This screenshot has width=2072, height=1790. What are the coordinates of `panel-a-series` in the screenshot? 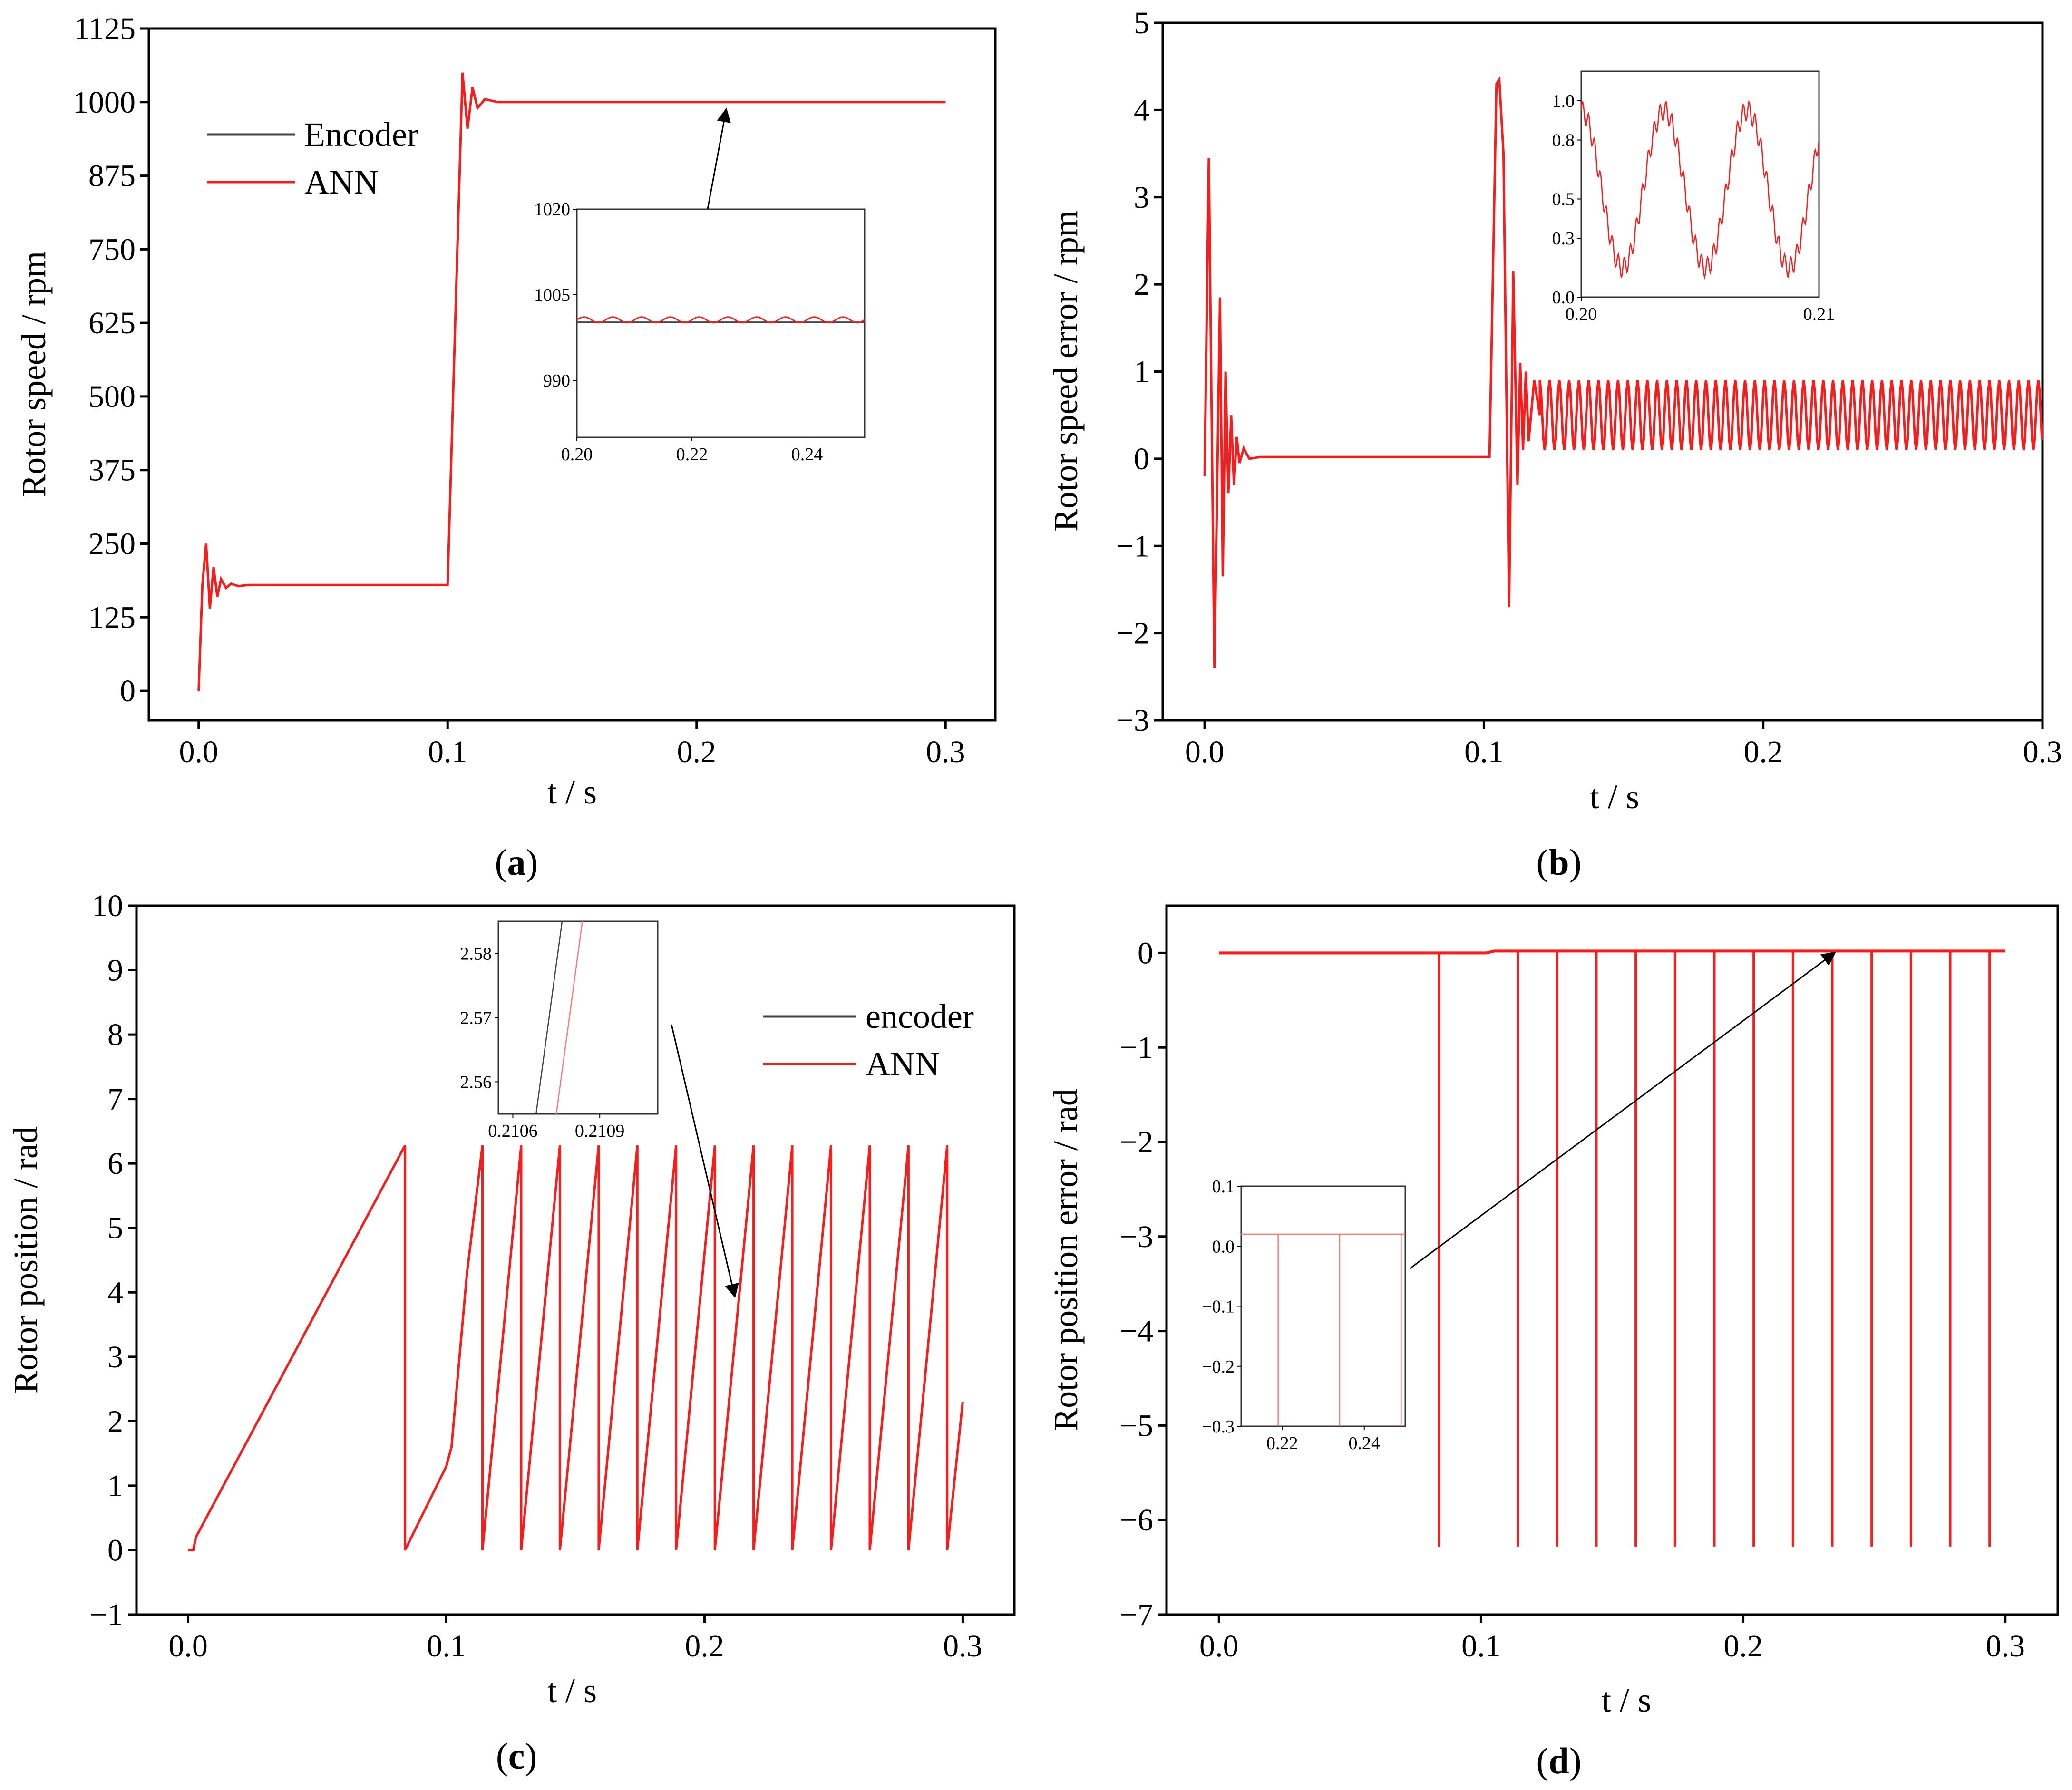 It's located at (572, 382).